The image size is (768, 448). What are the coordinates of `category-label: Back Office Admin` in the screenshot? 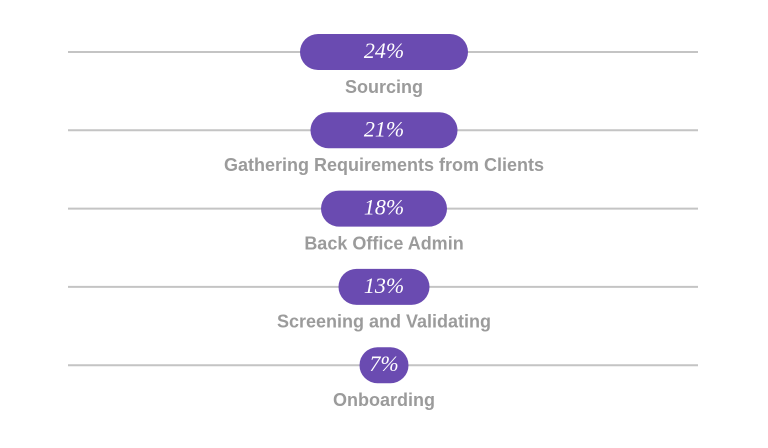 It's located at (383, 243).